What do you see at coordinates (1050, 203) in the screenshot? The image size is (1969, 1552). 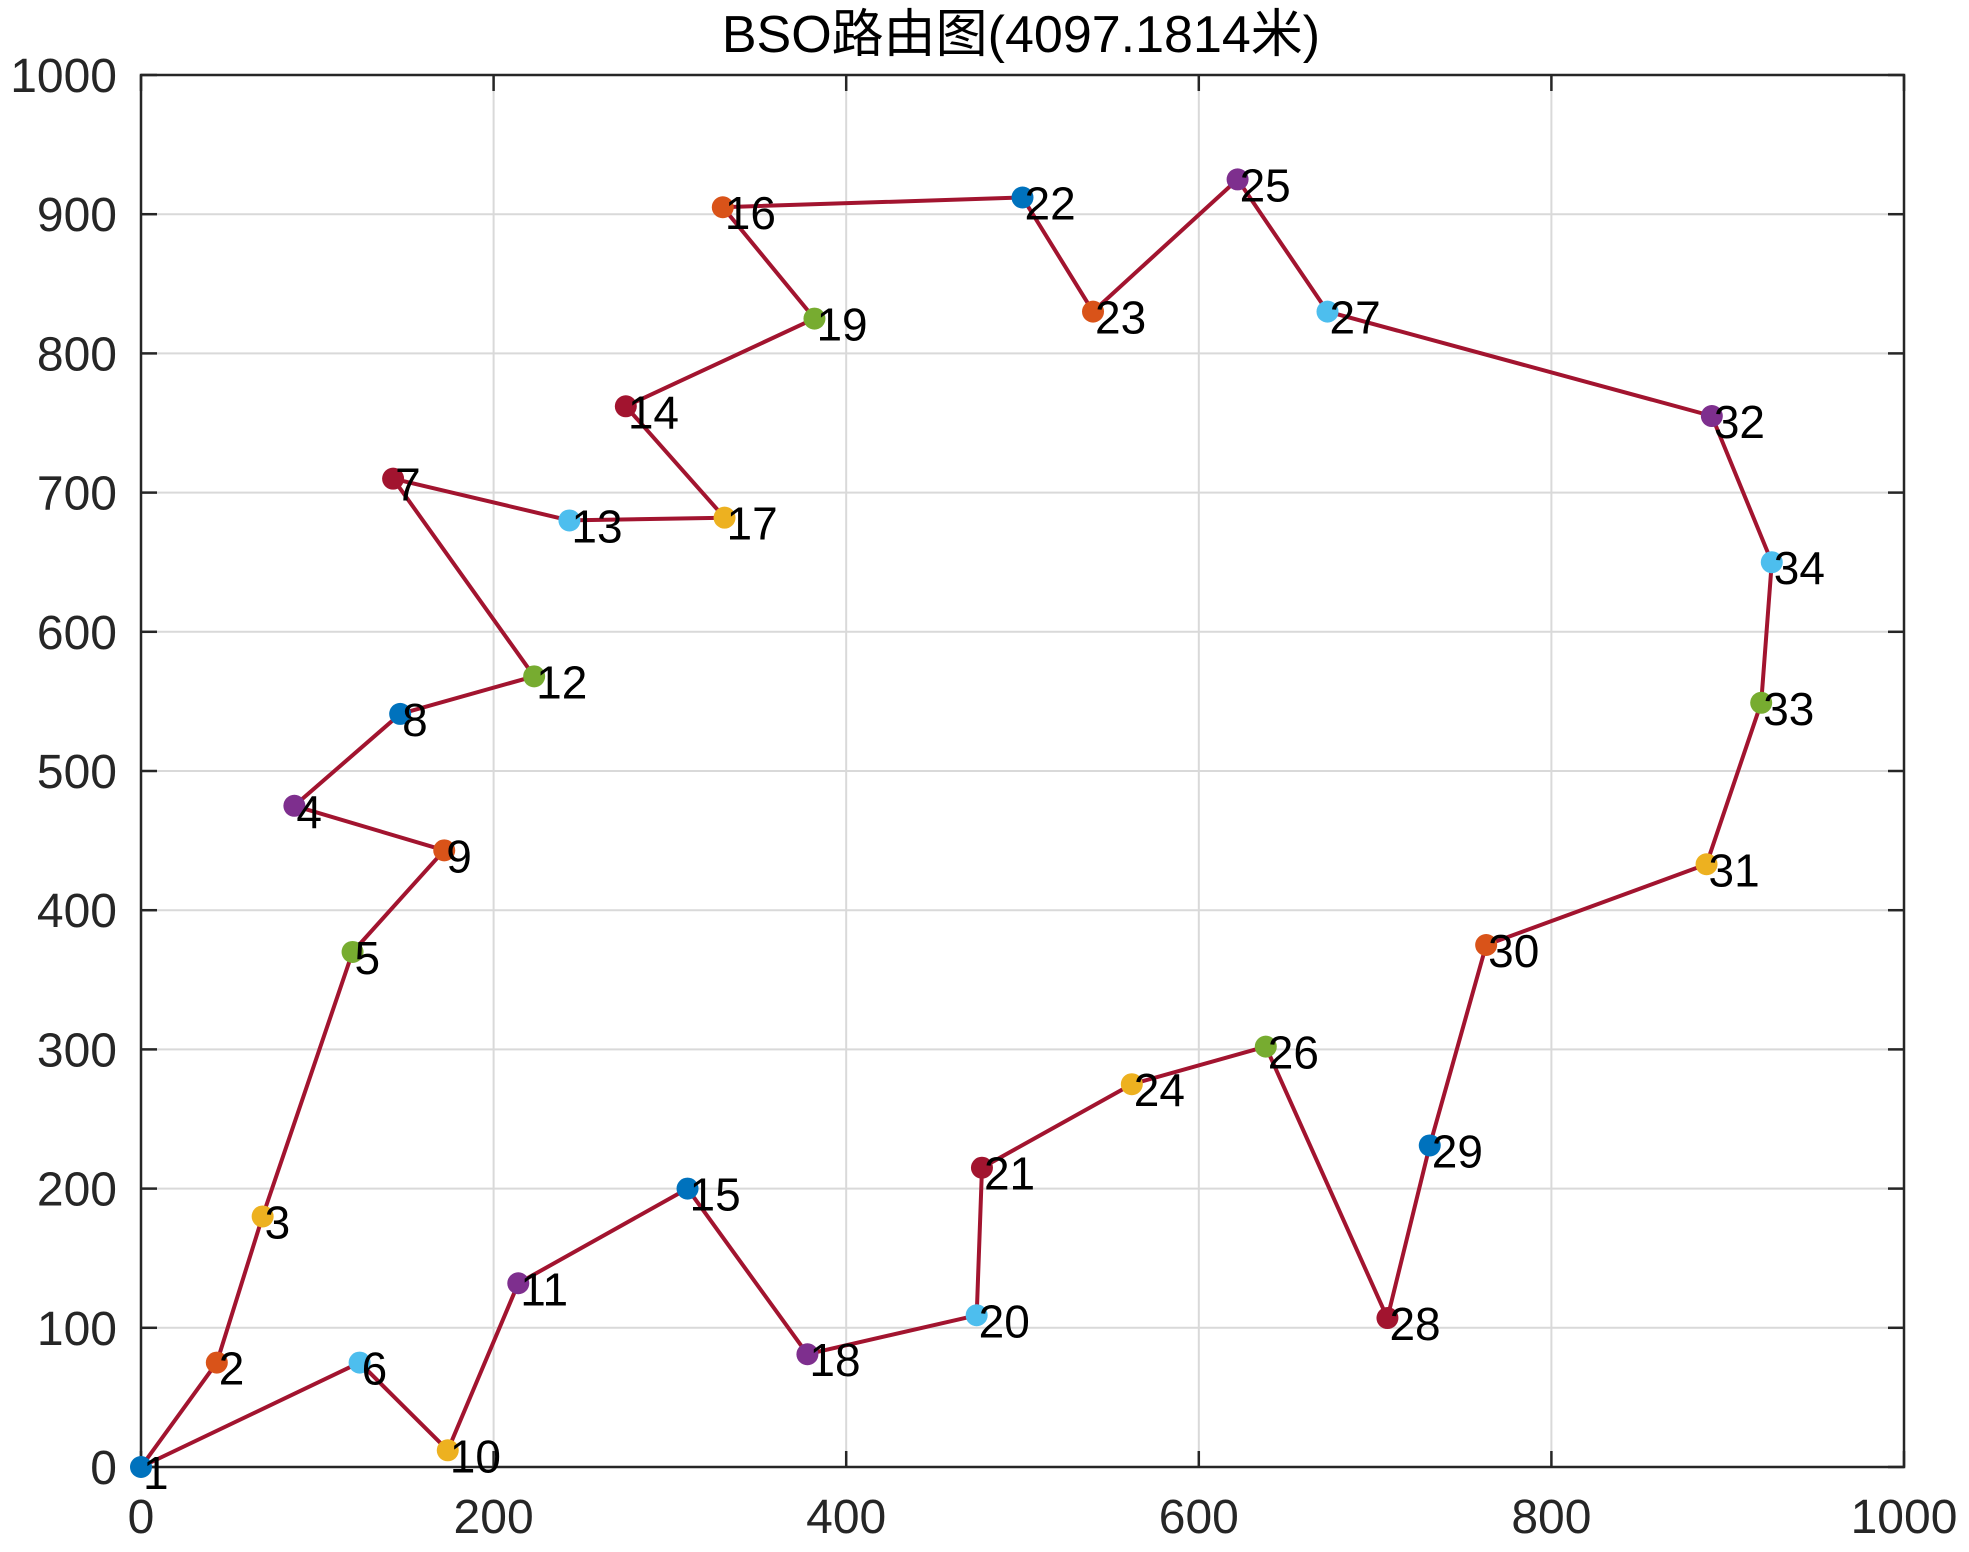 I see `point-label-22: 22` at bounding box center [1050, 203].